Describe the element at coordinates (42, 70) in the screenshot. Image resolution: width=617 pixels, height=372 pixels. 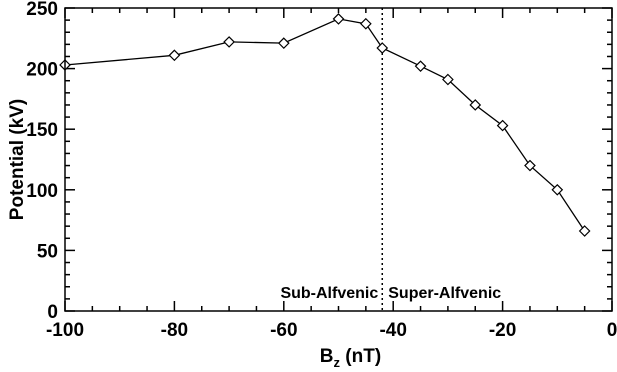
I see `y-tick-label: 200` at that location.